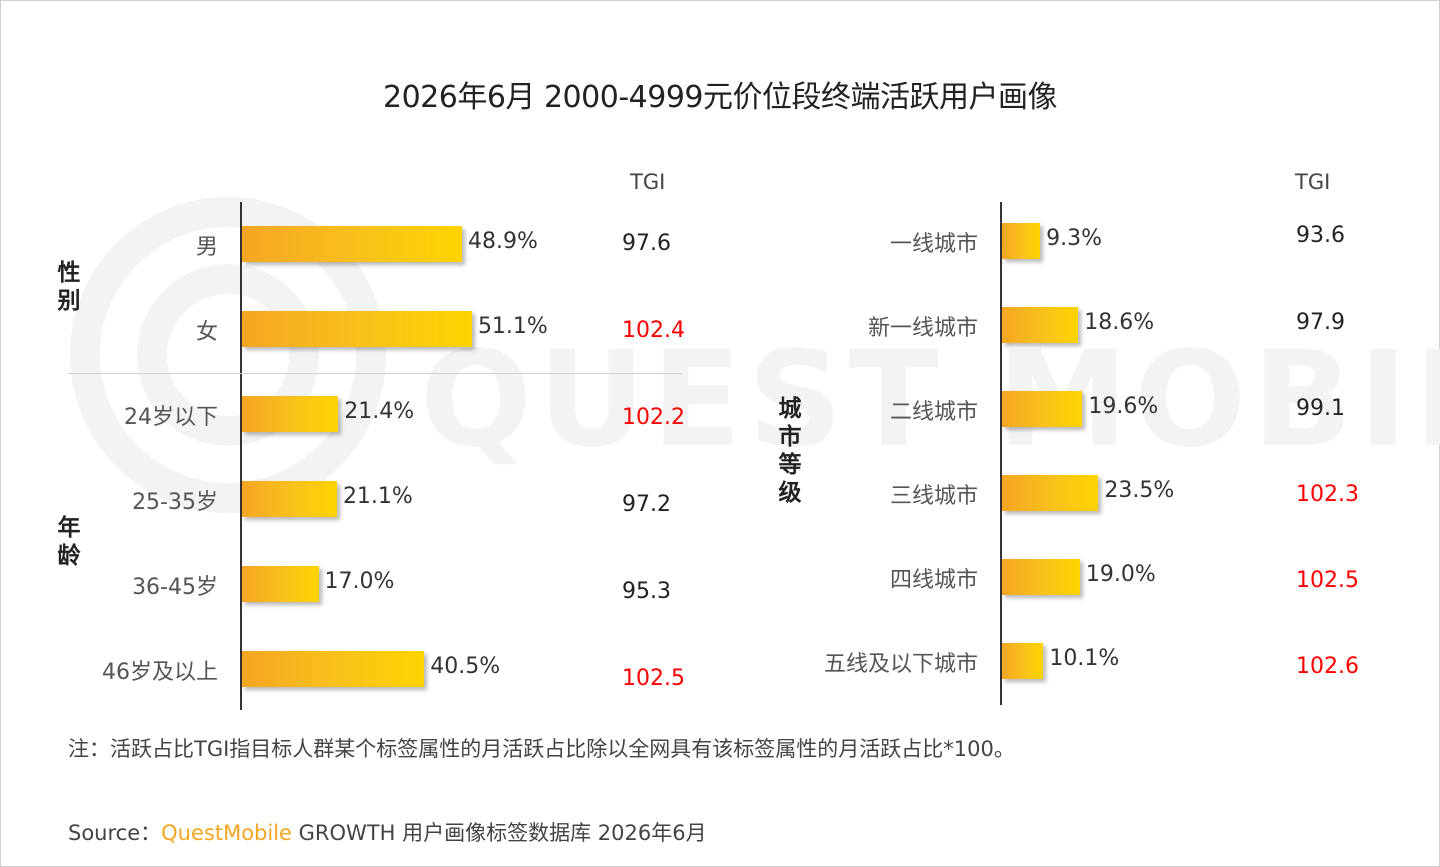  Describe the element at coordinates (1320, 235) in the screenshot. I see `tgi-value: 93.6` at that location.